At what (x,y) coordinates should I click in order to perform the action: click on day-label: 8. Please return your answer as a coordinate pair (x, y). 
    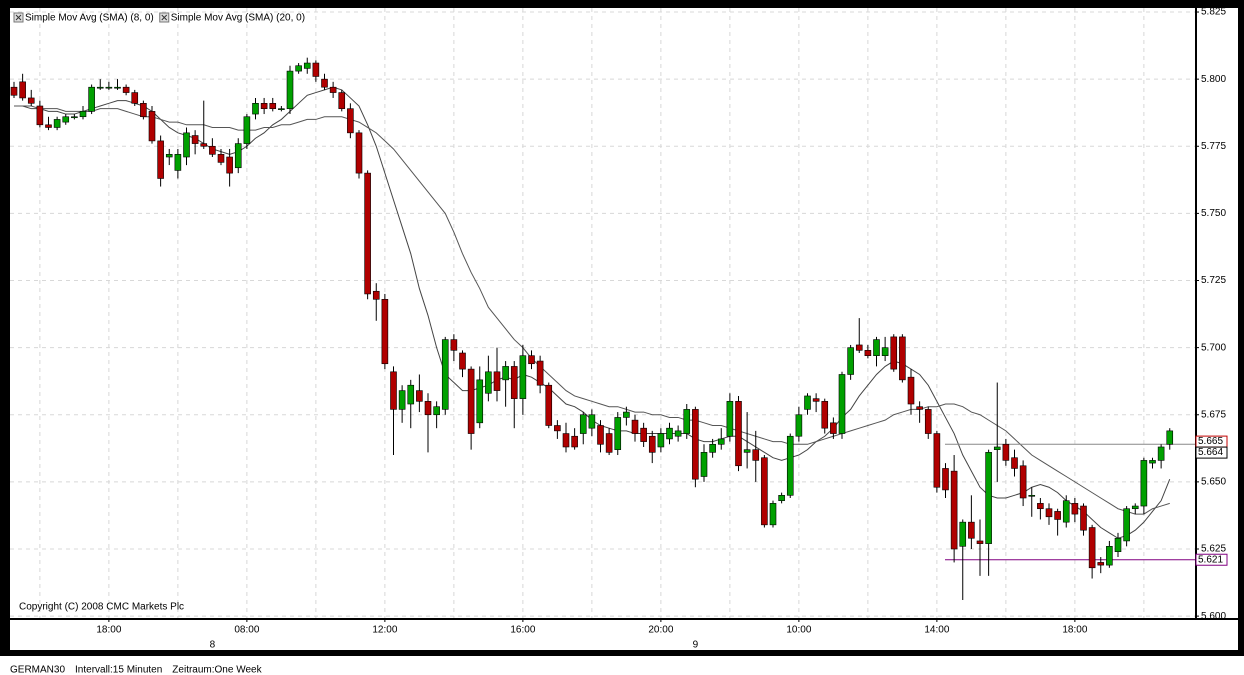
    Looking at the image, I should click on (213, 645).